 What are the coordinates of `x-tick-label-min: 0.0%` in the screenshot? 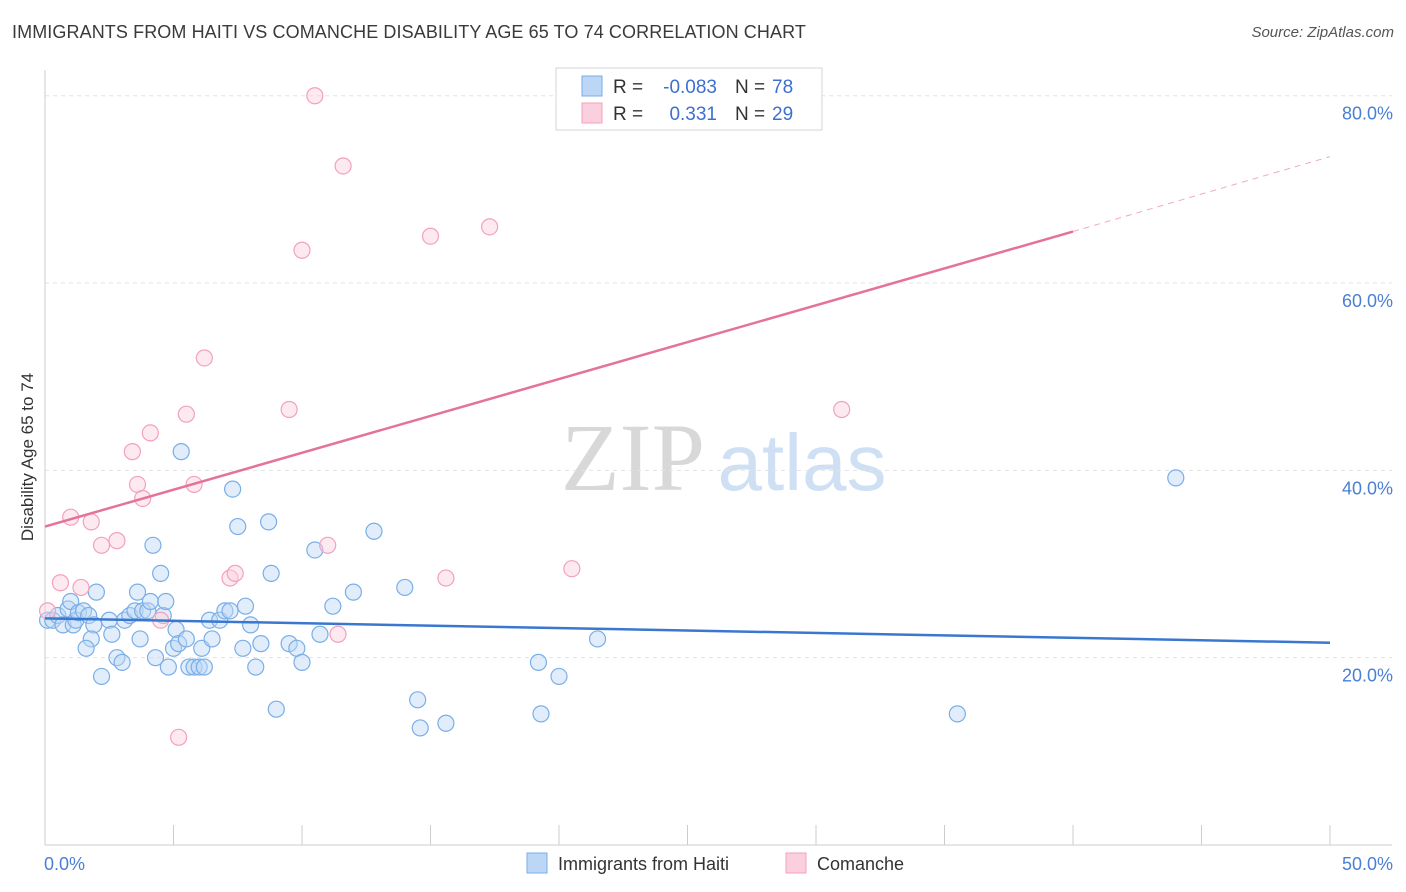 It's located at (64, 864).